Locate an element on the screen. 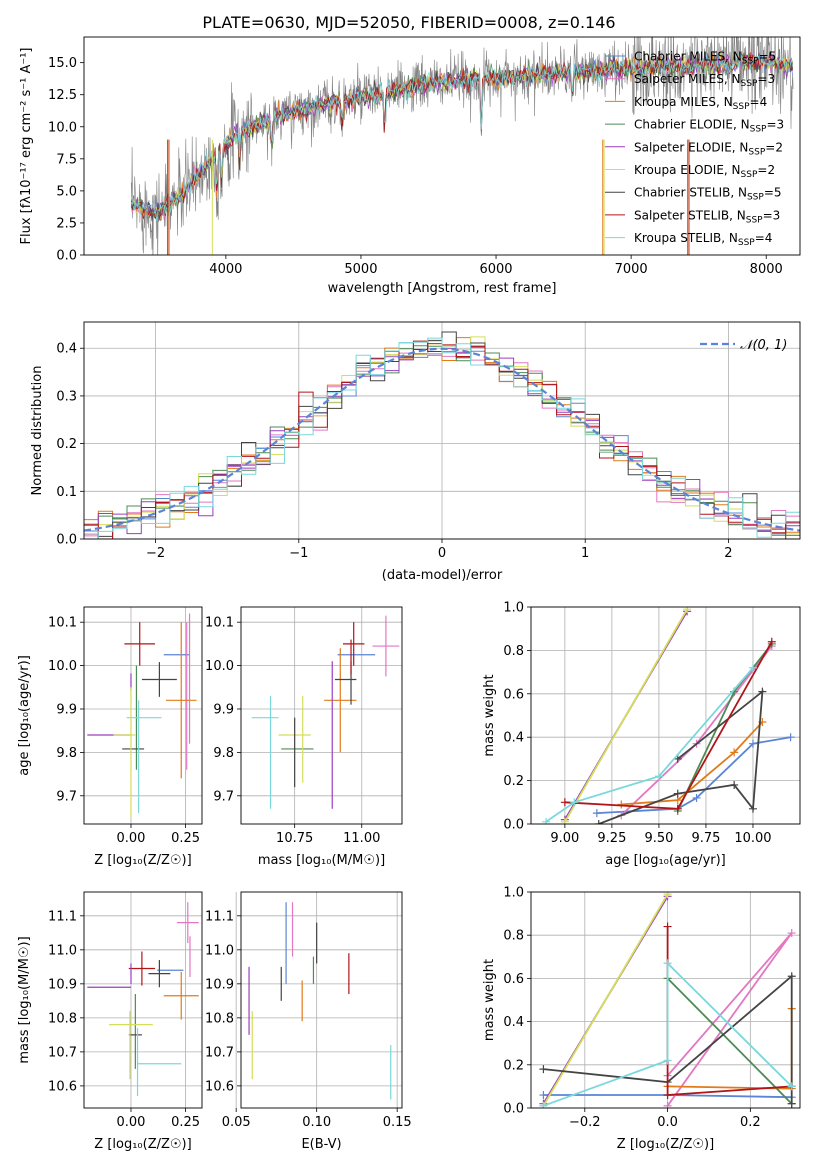 The height and width of the screenshot is (1170, 819). x-tick-label: 0.0 is located at coordinates (667, 1122).